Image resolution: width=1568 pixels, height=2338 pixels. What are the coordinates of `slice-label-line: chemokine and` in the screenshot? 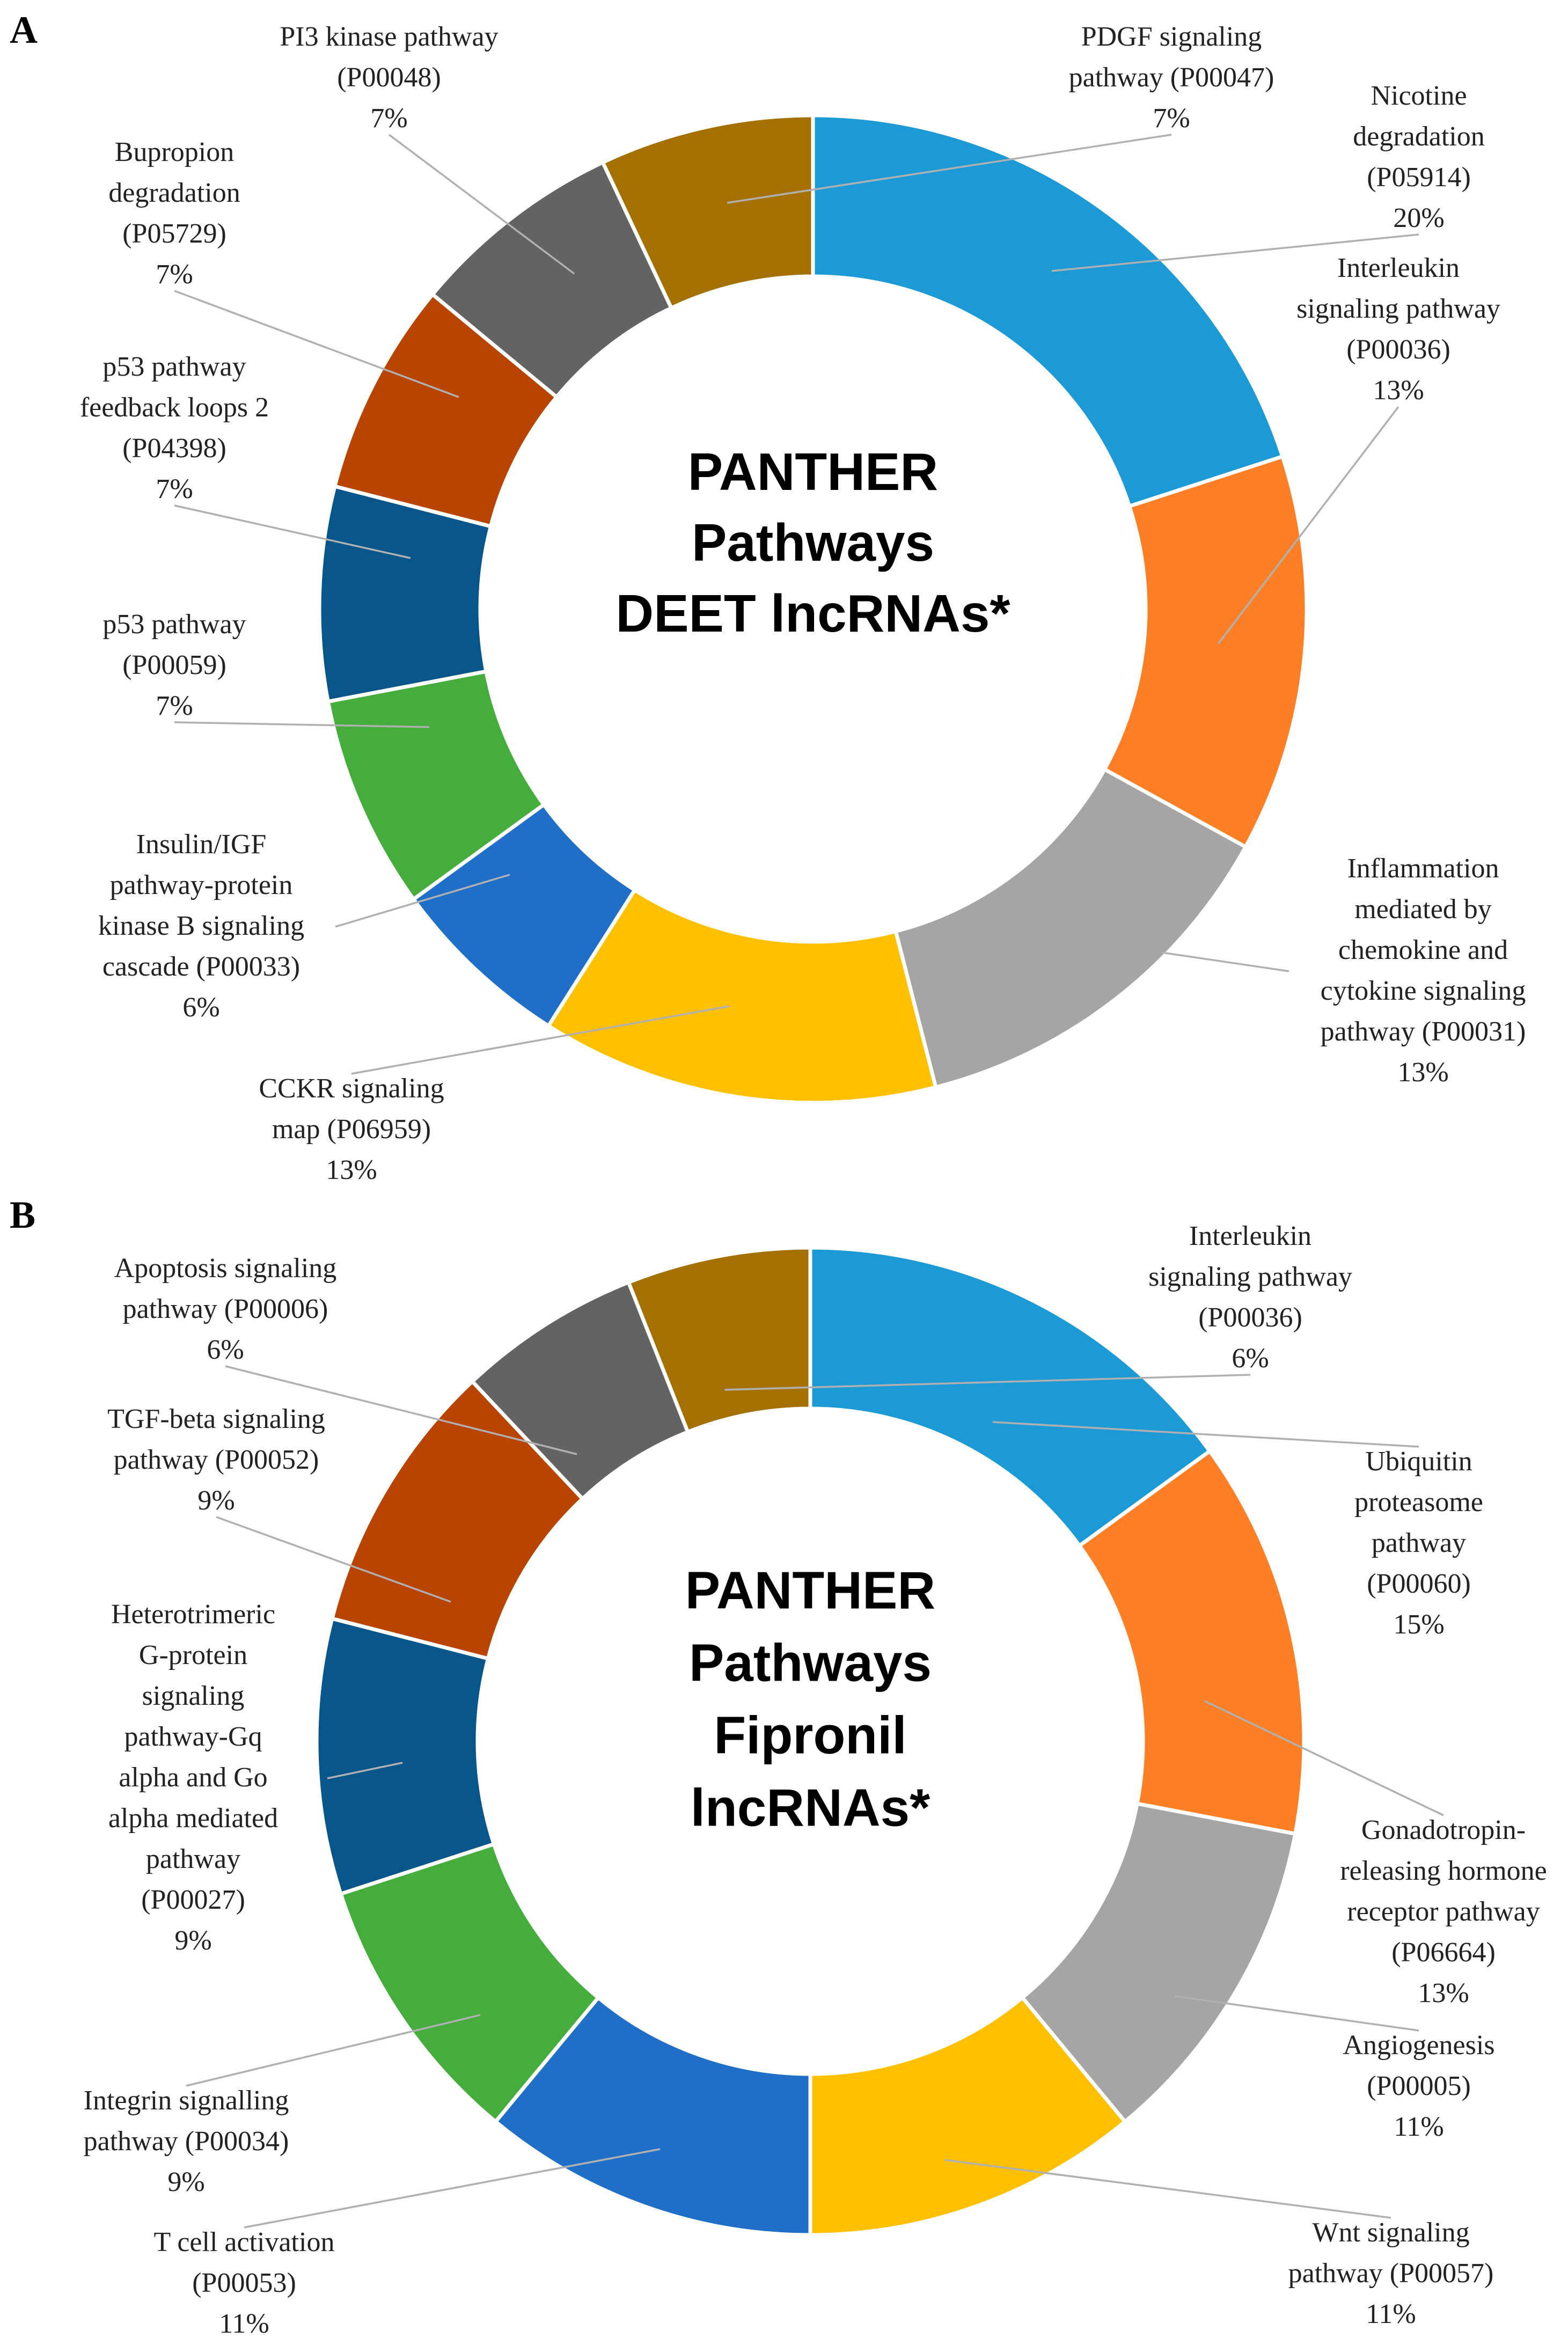 It's located at (1423, 950).